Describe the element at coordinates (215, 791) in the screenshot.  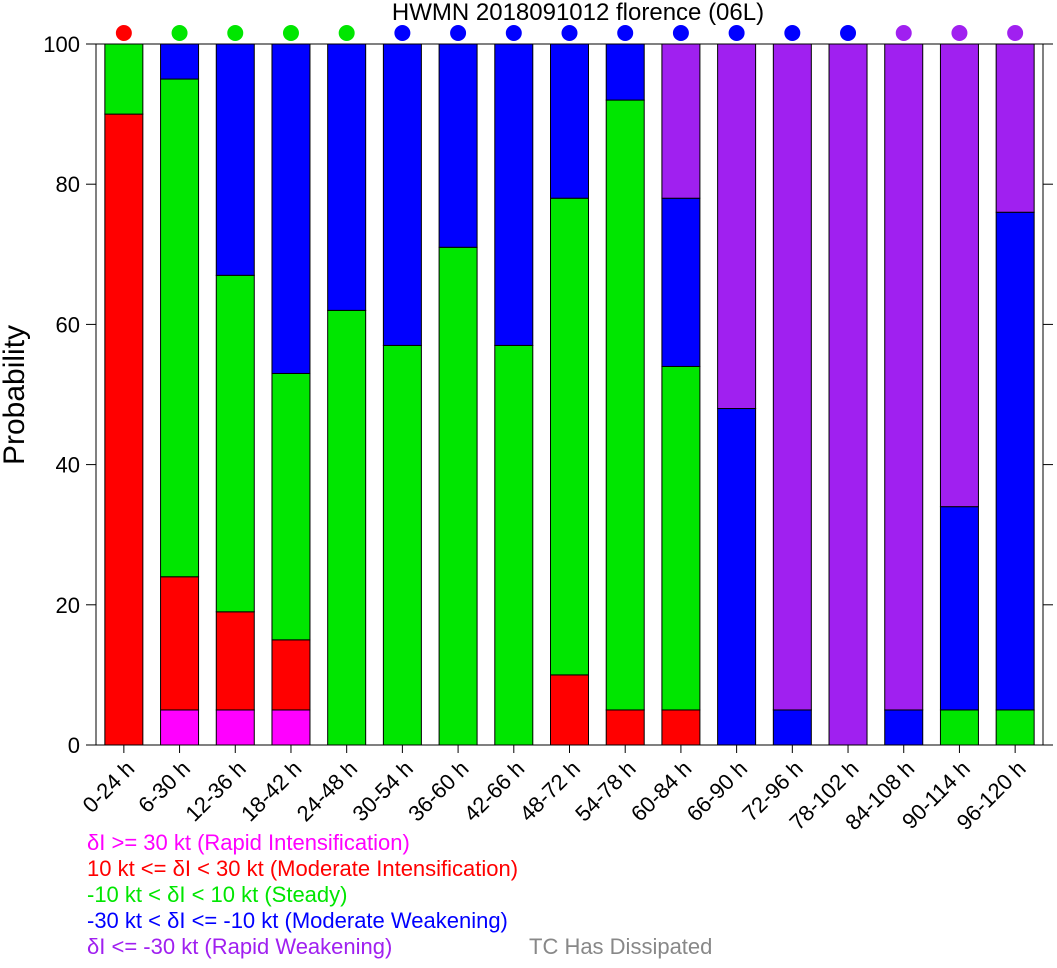
I see `x-tick-label: 12-36 h` at that location.